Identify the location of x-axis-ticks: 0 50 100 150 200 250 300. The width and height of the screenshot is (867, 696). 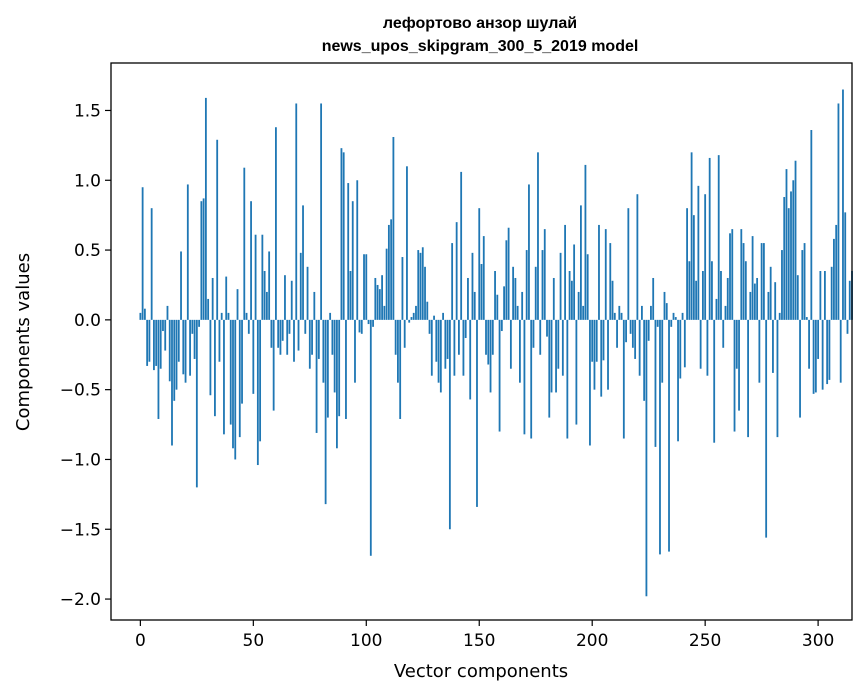
(484, 635).